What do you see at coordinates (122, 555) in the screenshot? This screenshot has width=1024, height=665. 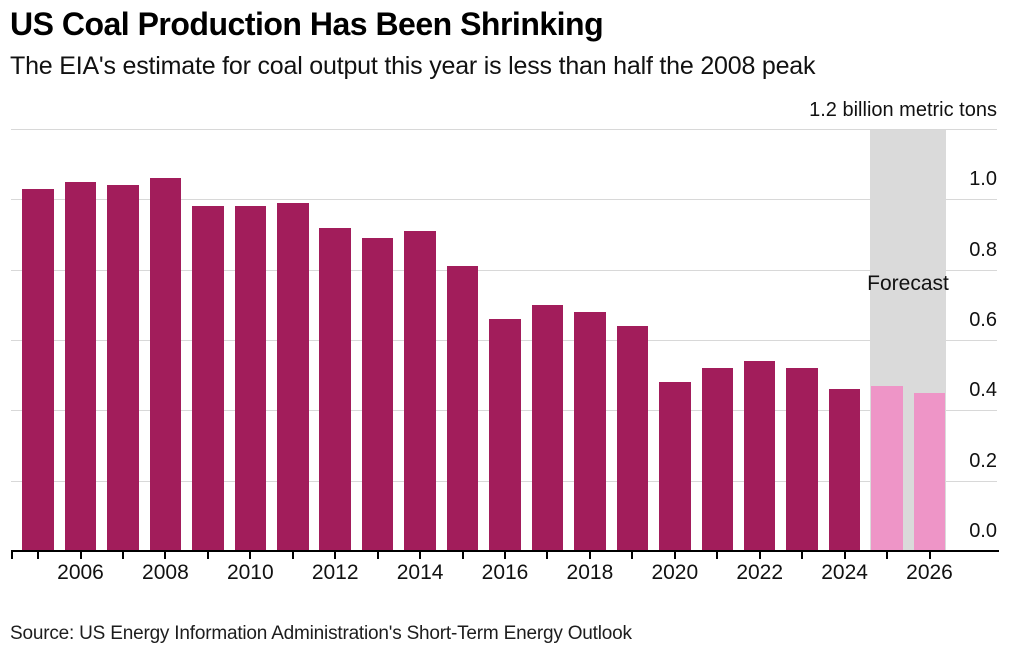 I see `x-tick-2007` at bounding box center [122, 555].